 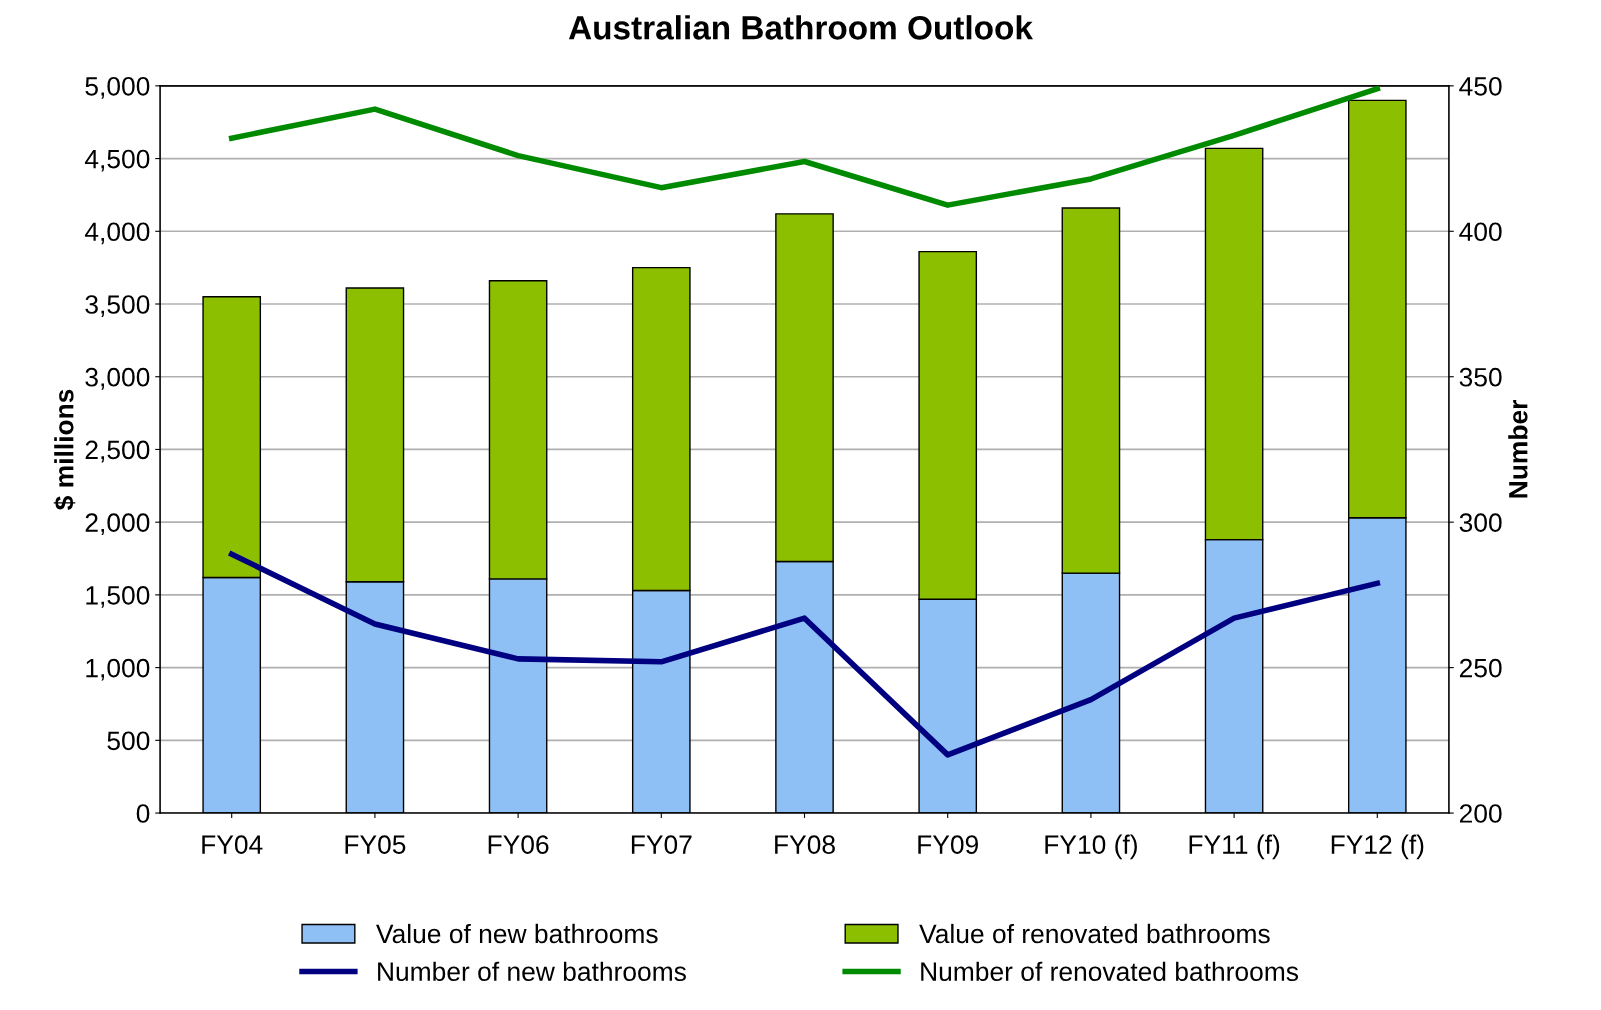 What do you see at coordinates (117, 160) in the screenshot?
I see `y-tick-label: 4,500` at bounding box center [117, 160].